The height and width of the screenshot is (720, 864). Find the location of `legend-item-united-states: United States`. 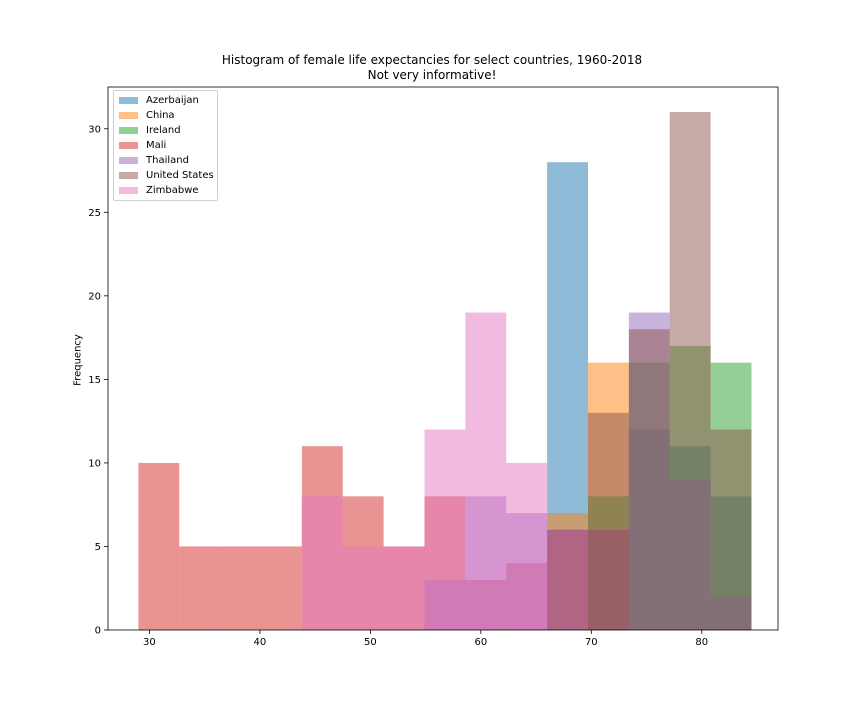

legend-item-united-states: United States is located at coordinates (165, 175).